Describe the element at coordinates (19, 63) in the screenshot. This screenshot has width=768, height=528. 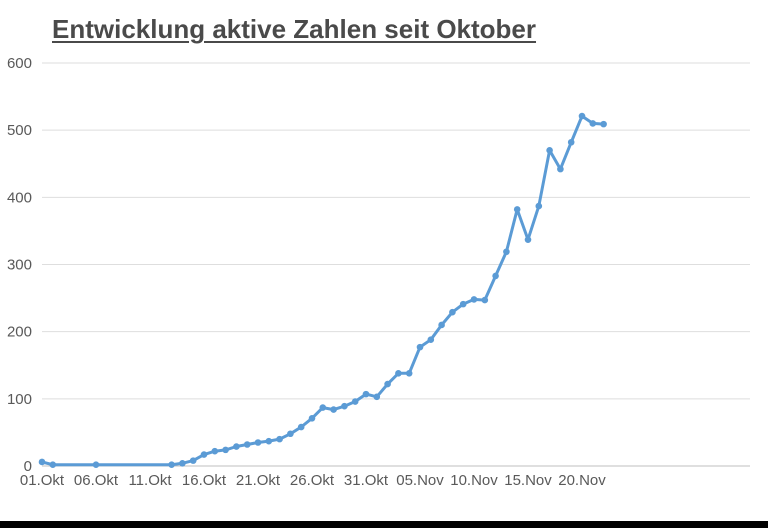
I see `y-tick-label: 600` at that location.